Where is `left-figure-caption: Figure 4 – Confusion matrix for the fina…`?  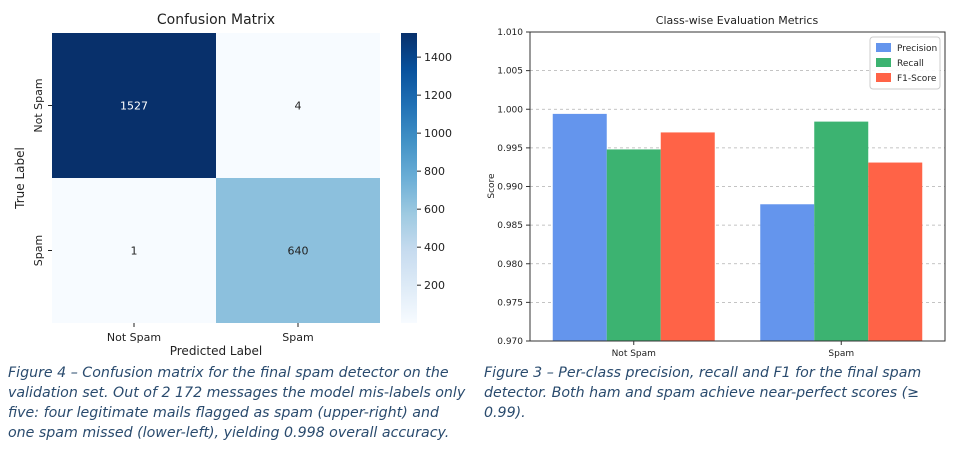 left-figure-caption: Figure 4 – Confusion matrix for the fina… is located at coordinates (237, 403).